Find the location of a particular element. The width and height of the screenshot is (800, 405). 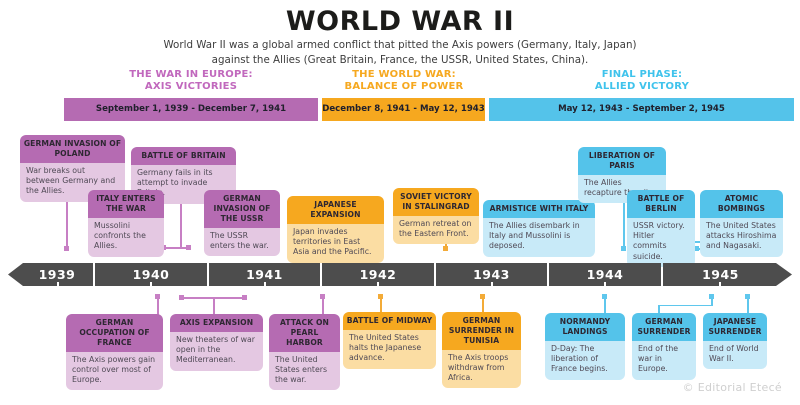

event-title: AXIS EXPANSION is located at coordinates (216, 323).